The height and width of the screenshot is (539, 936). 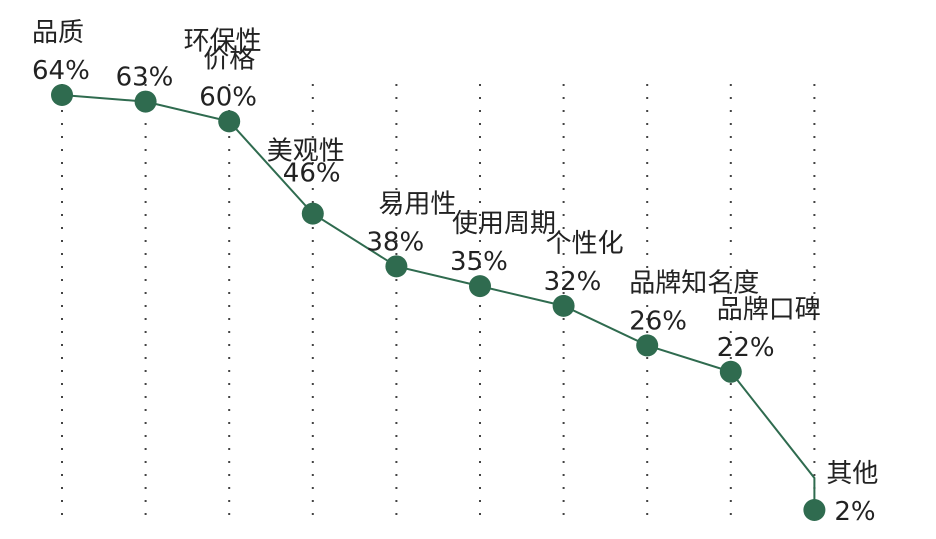 What do you see at coordinates (585, 244) in the screenshot?
I see `category-label-6: 个性化` at bounding box center [585, 244].